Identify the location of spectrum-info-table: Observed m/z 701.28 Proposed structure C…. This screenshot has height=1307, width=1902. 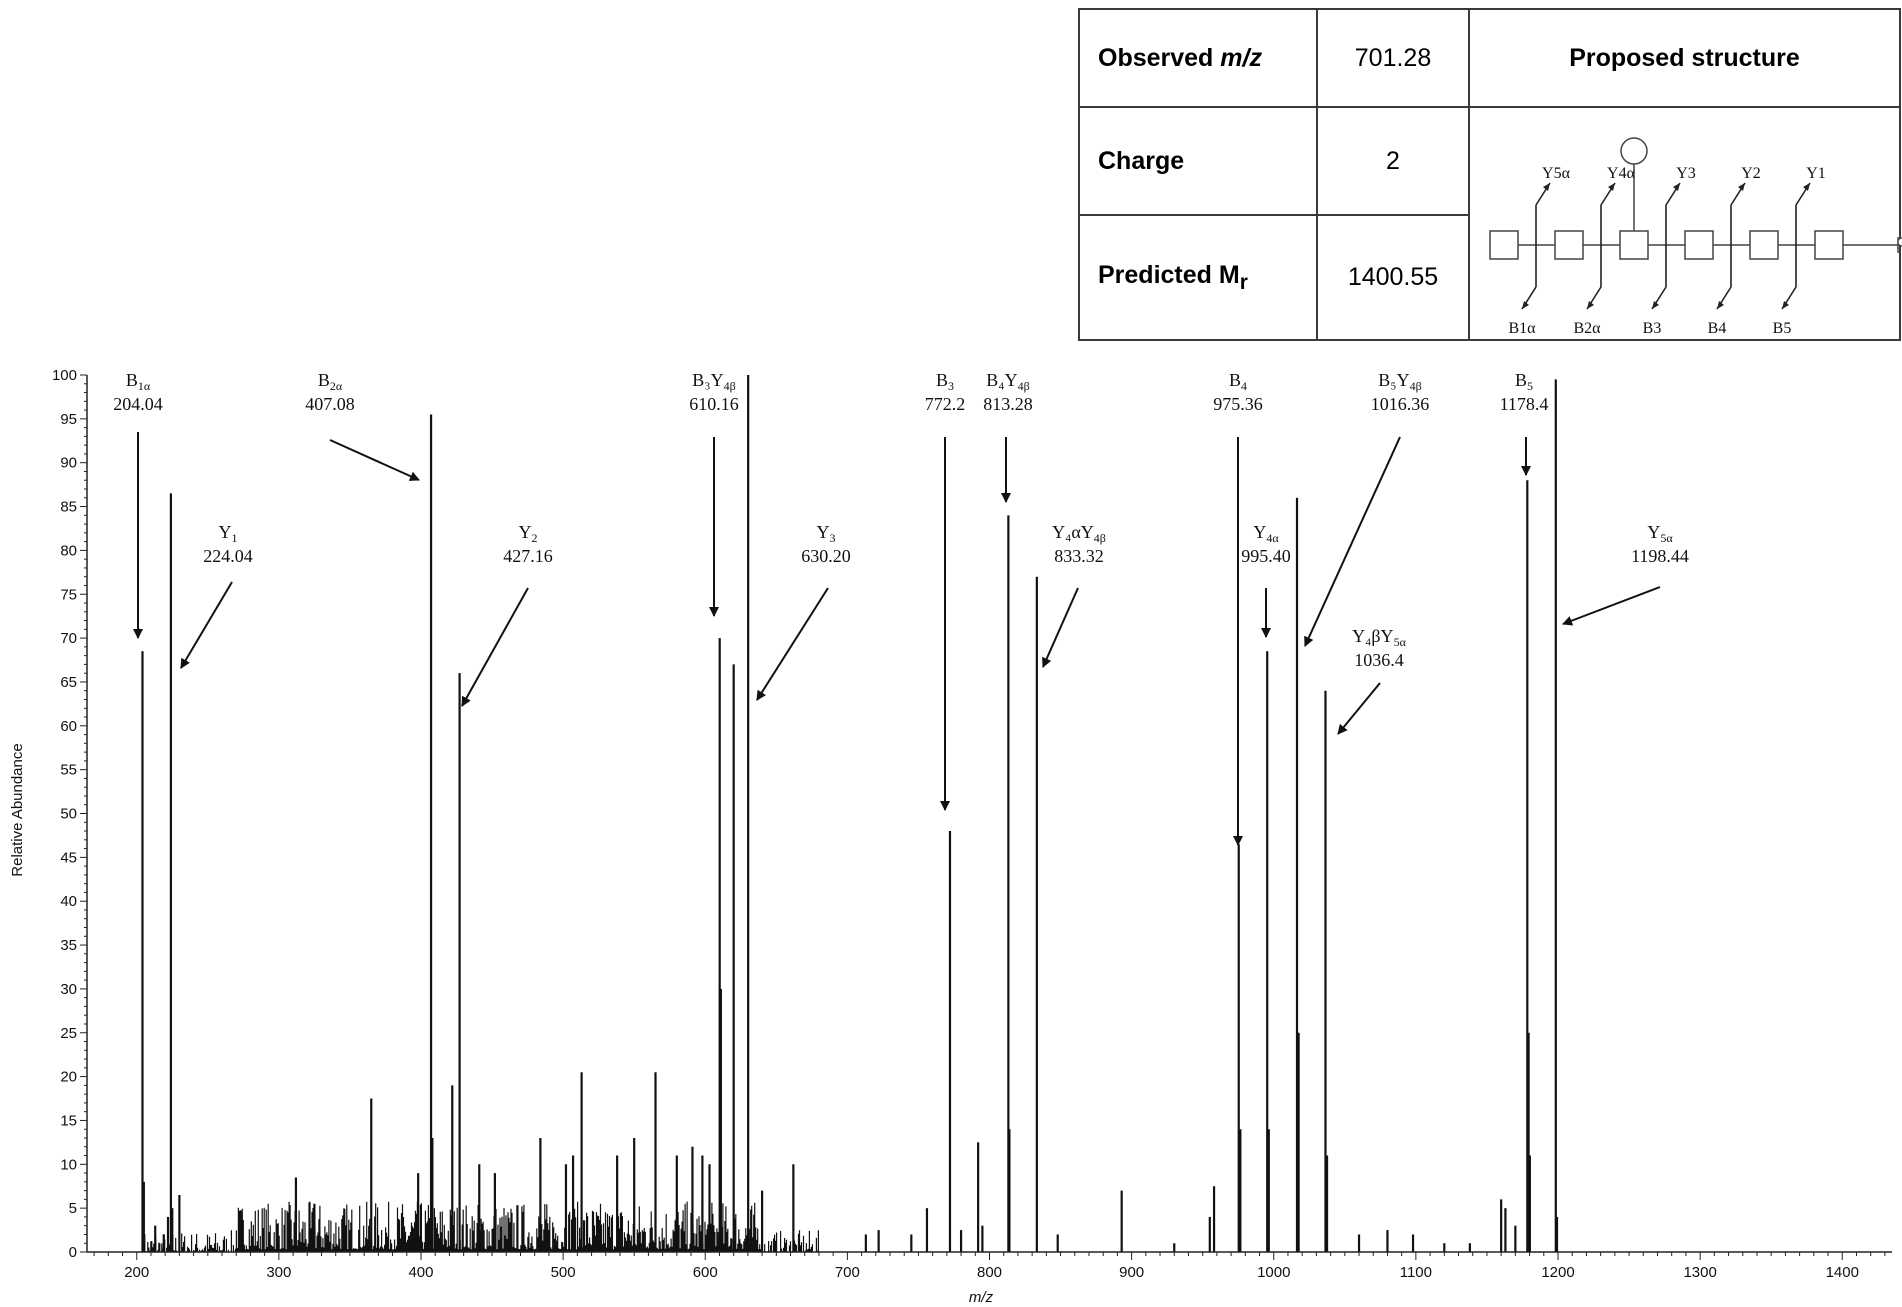
(1490, 174).